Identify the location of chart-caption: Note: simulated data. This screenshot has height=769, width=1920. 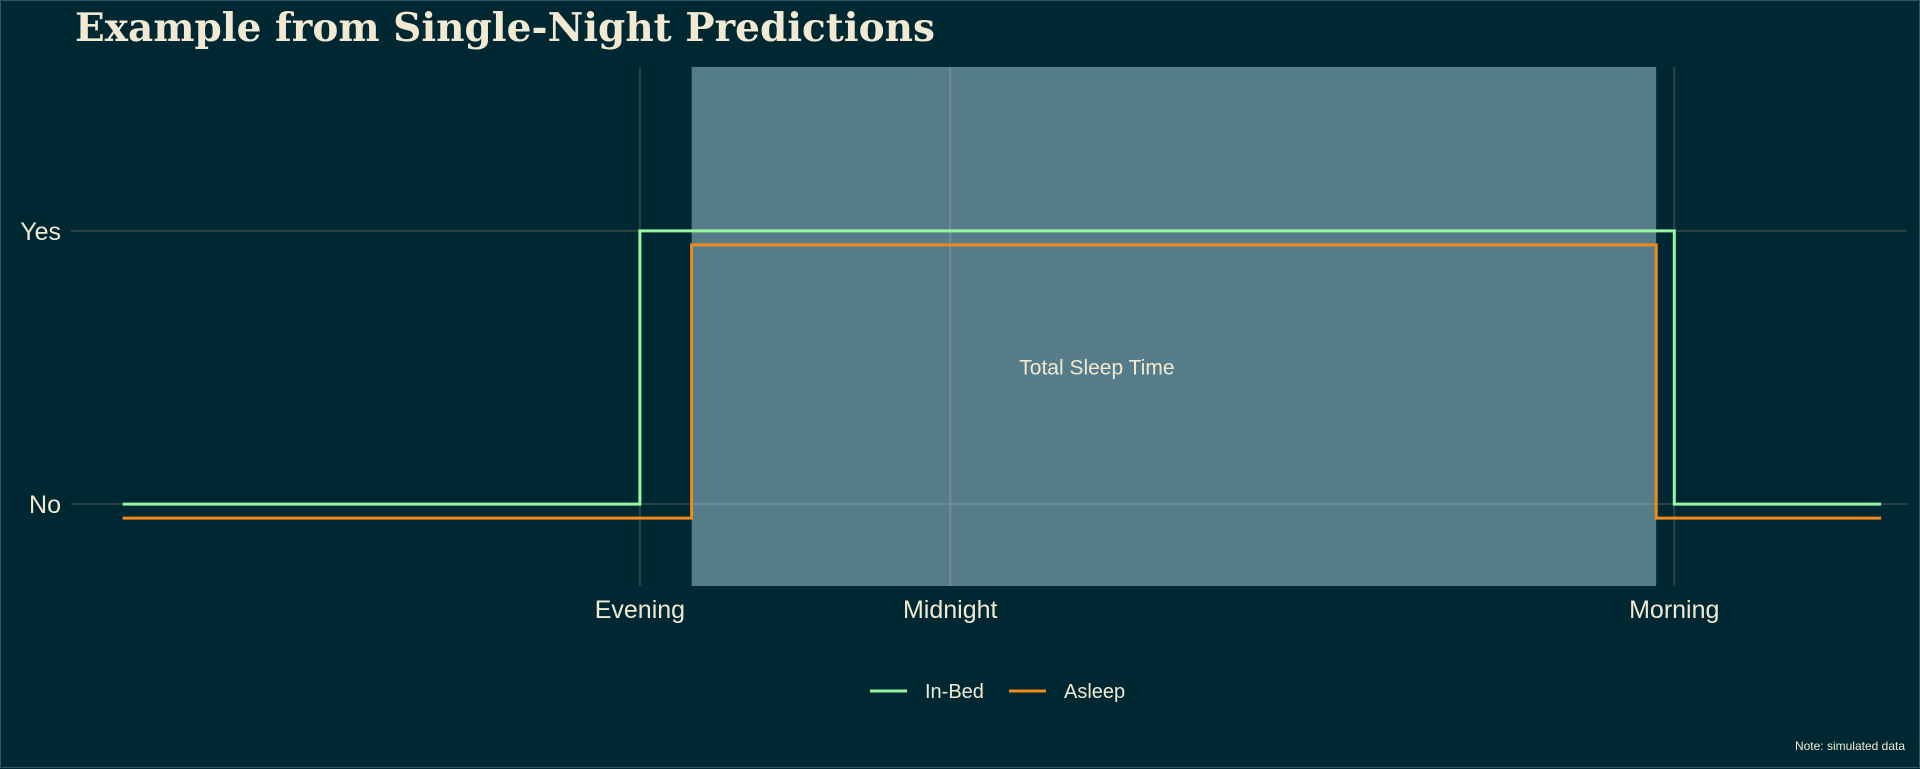
(1849, 746).